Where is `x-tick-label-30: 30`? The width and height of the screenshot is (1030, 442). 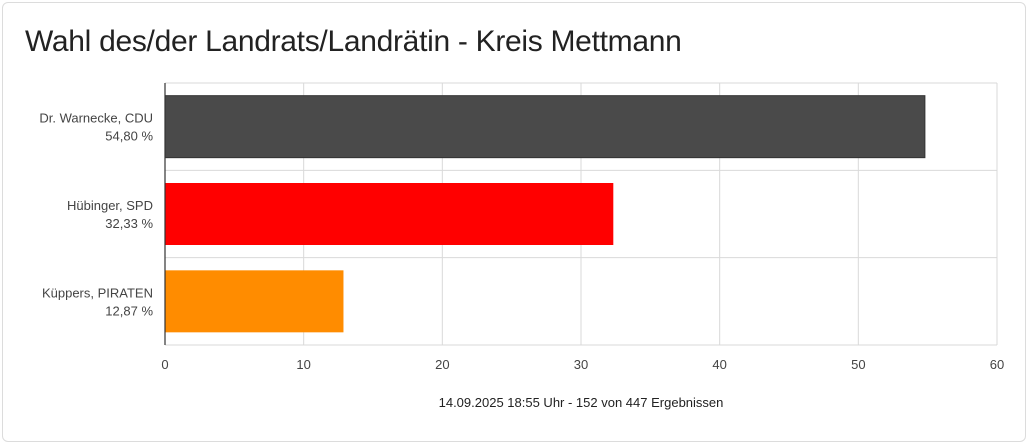 x-tick-label-30: 30 is located at coordinates (581, 364).